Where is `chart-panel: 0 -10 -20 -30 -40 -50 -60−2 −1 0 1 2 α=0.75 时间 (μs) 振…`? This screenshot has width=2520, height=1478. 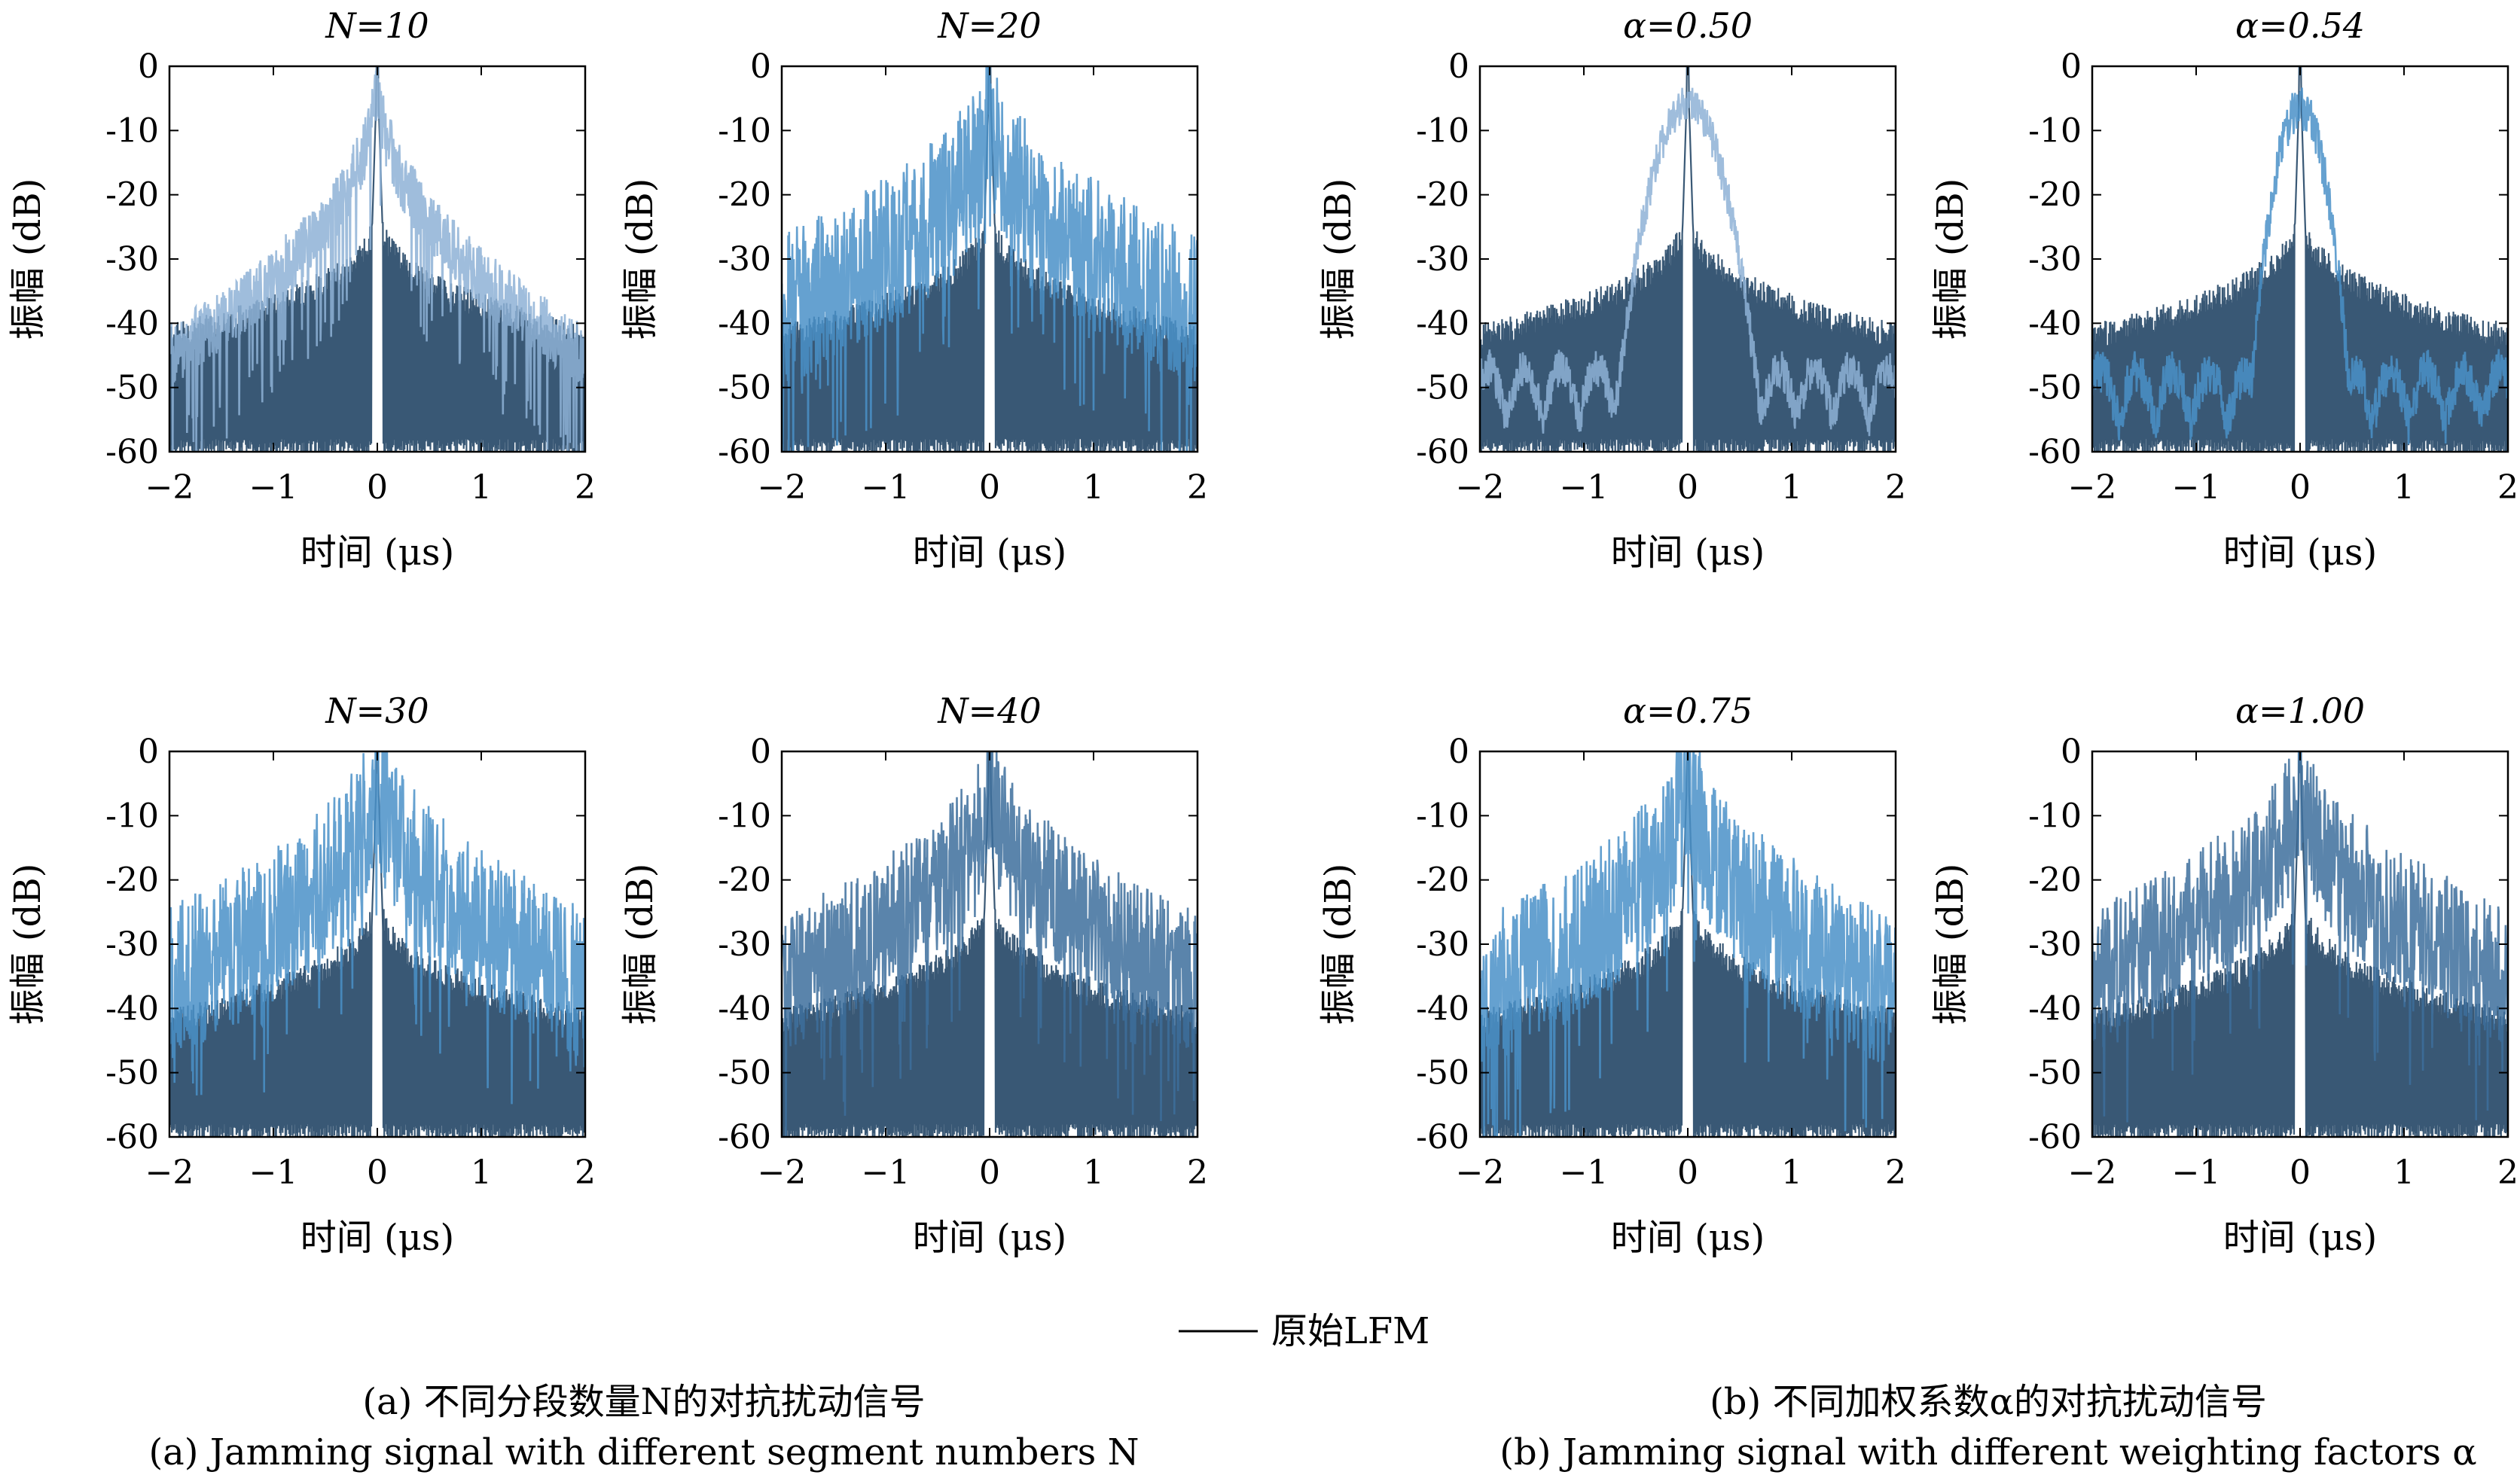 chart-panel: 0 -10 -20 -30 -40 -50 -60−2 −1 0 1 2 α=0.75 时间 (μs) 振… is located at coordinates (1611, 974).